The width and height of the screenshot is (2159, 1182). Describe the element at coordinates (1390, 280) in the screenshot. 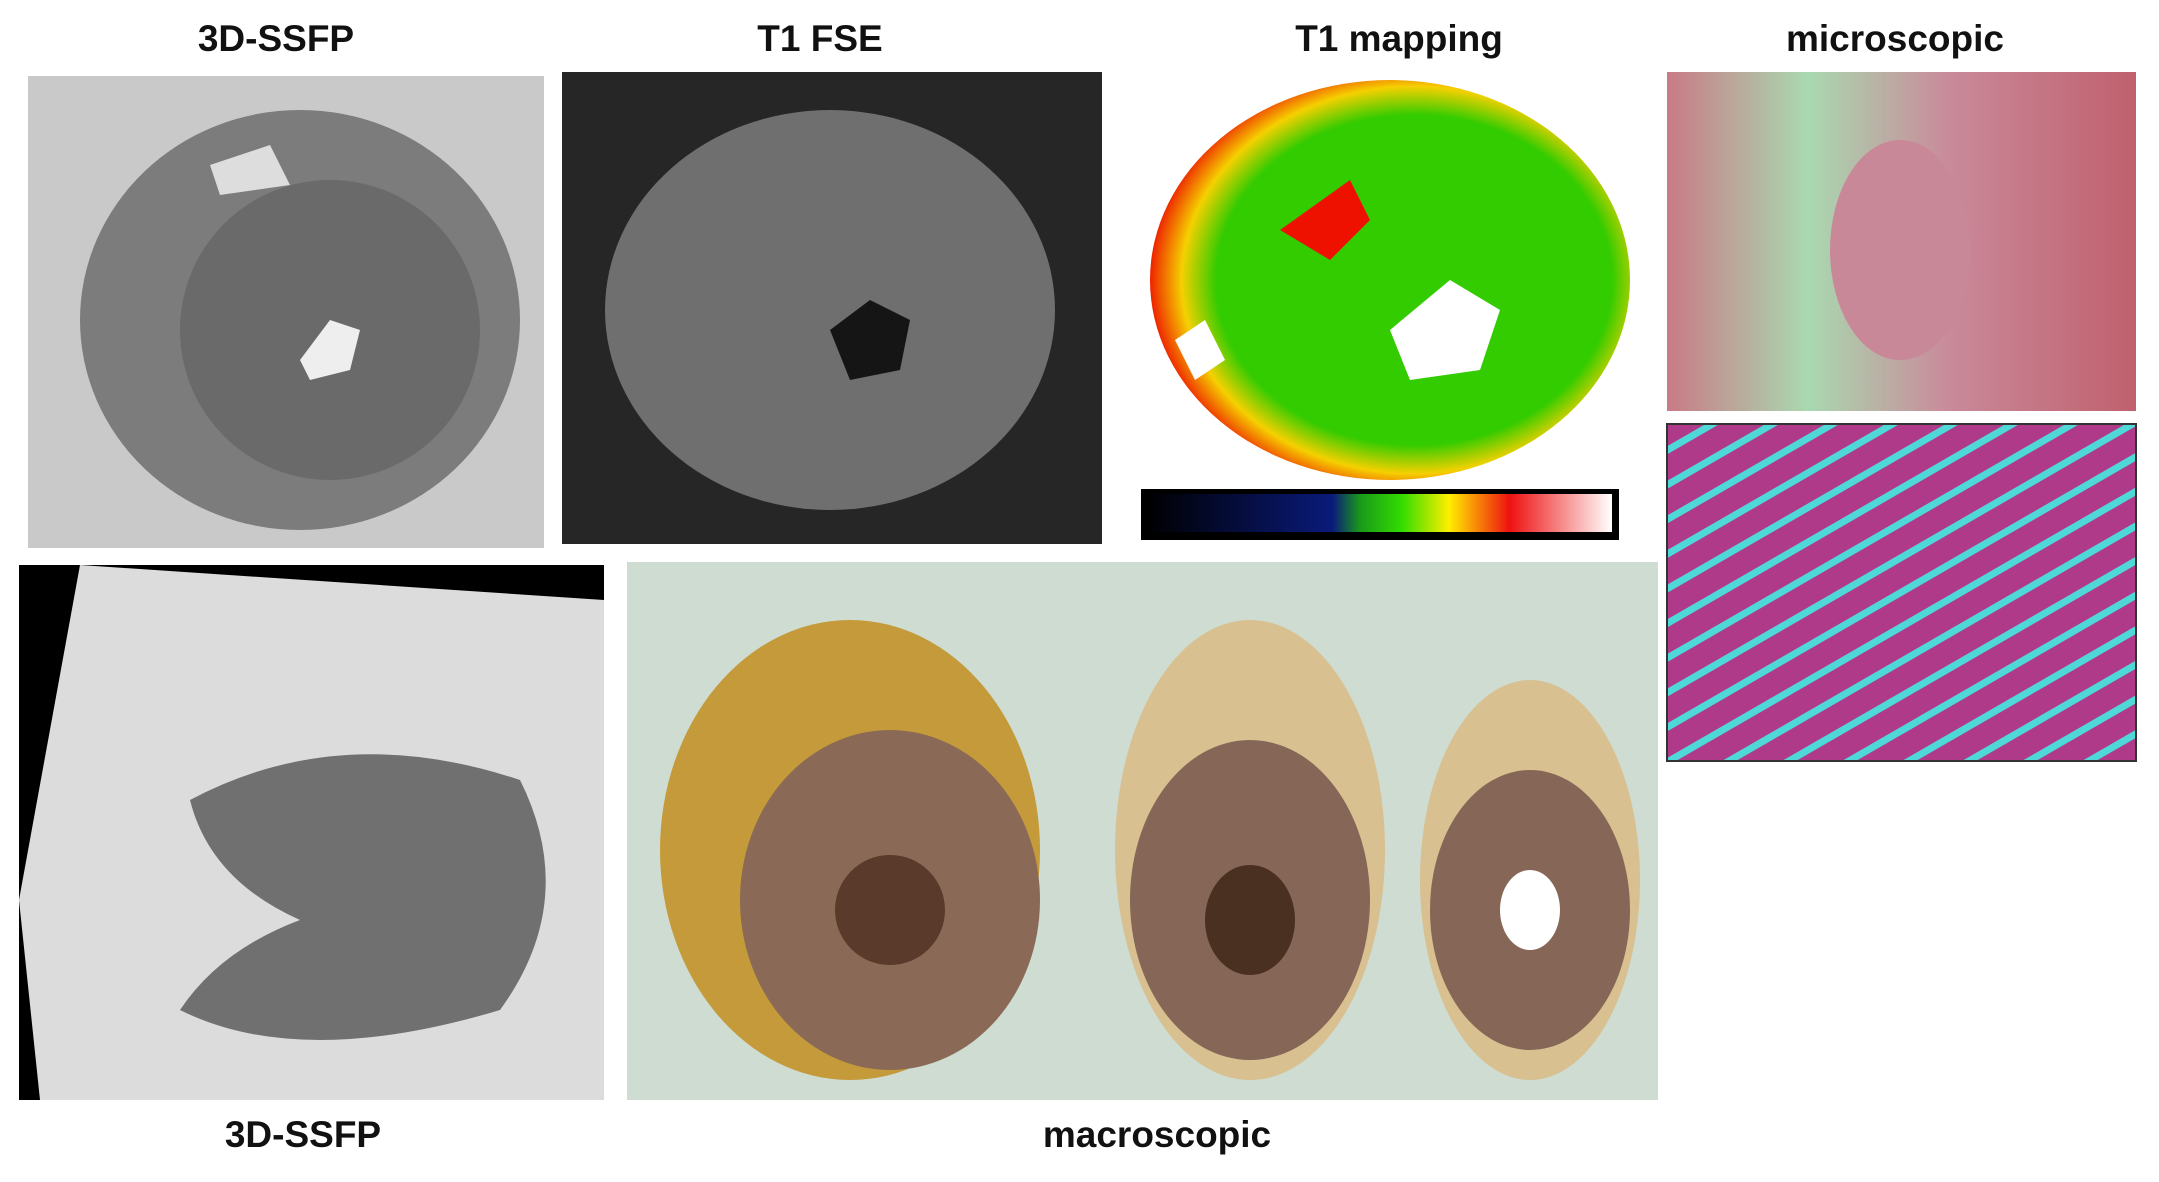

I see `t1-map-image` at that location.